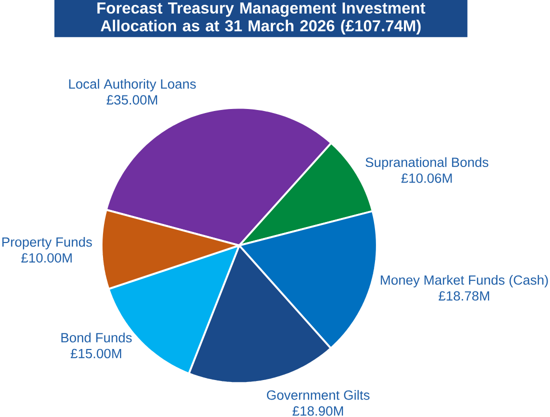  Describe the element at coordinates (261, 18) in the screenshot. I see `chart-title: Forecast Treasury Management Investment Allocation as at 31 March 2026 (£107.74M)` at that location.